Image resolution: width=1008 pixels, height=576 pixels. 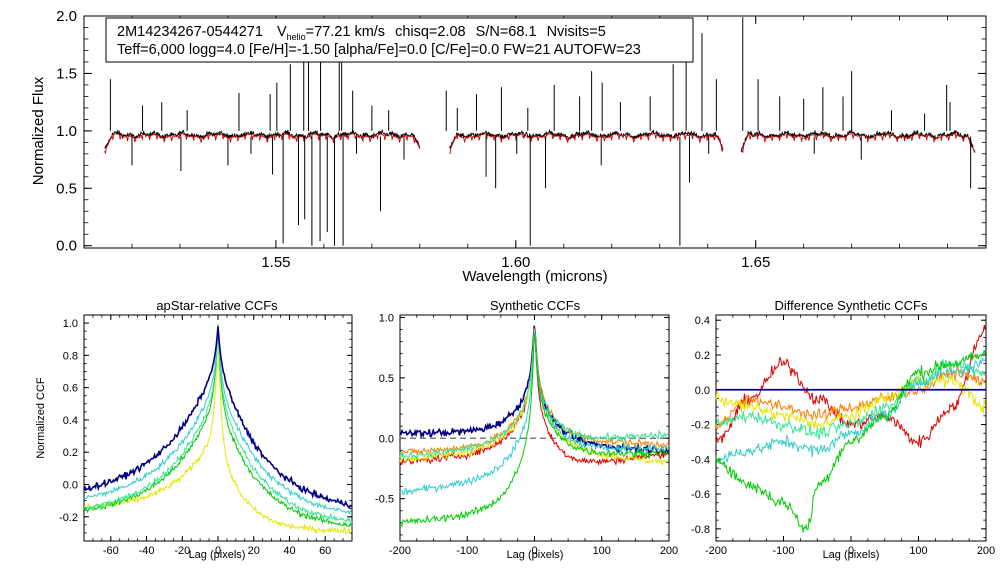 I want to click on ccf_apstar-xtick-label: 40, so click(x=289, y=551).